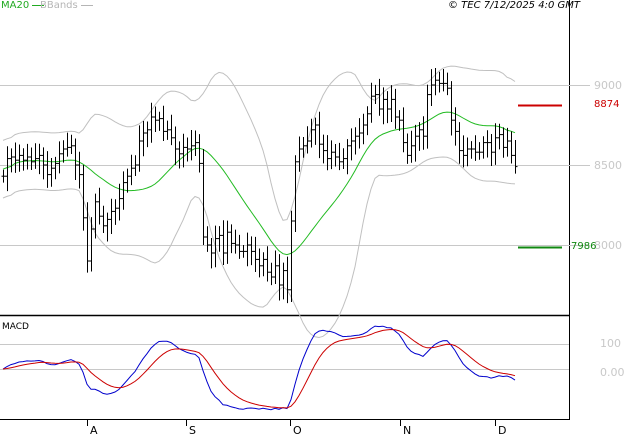  Describe the element at coordinates (192, 430) in the screenshot. I see `month-label-sep: S` at that location.